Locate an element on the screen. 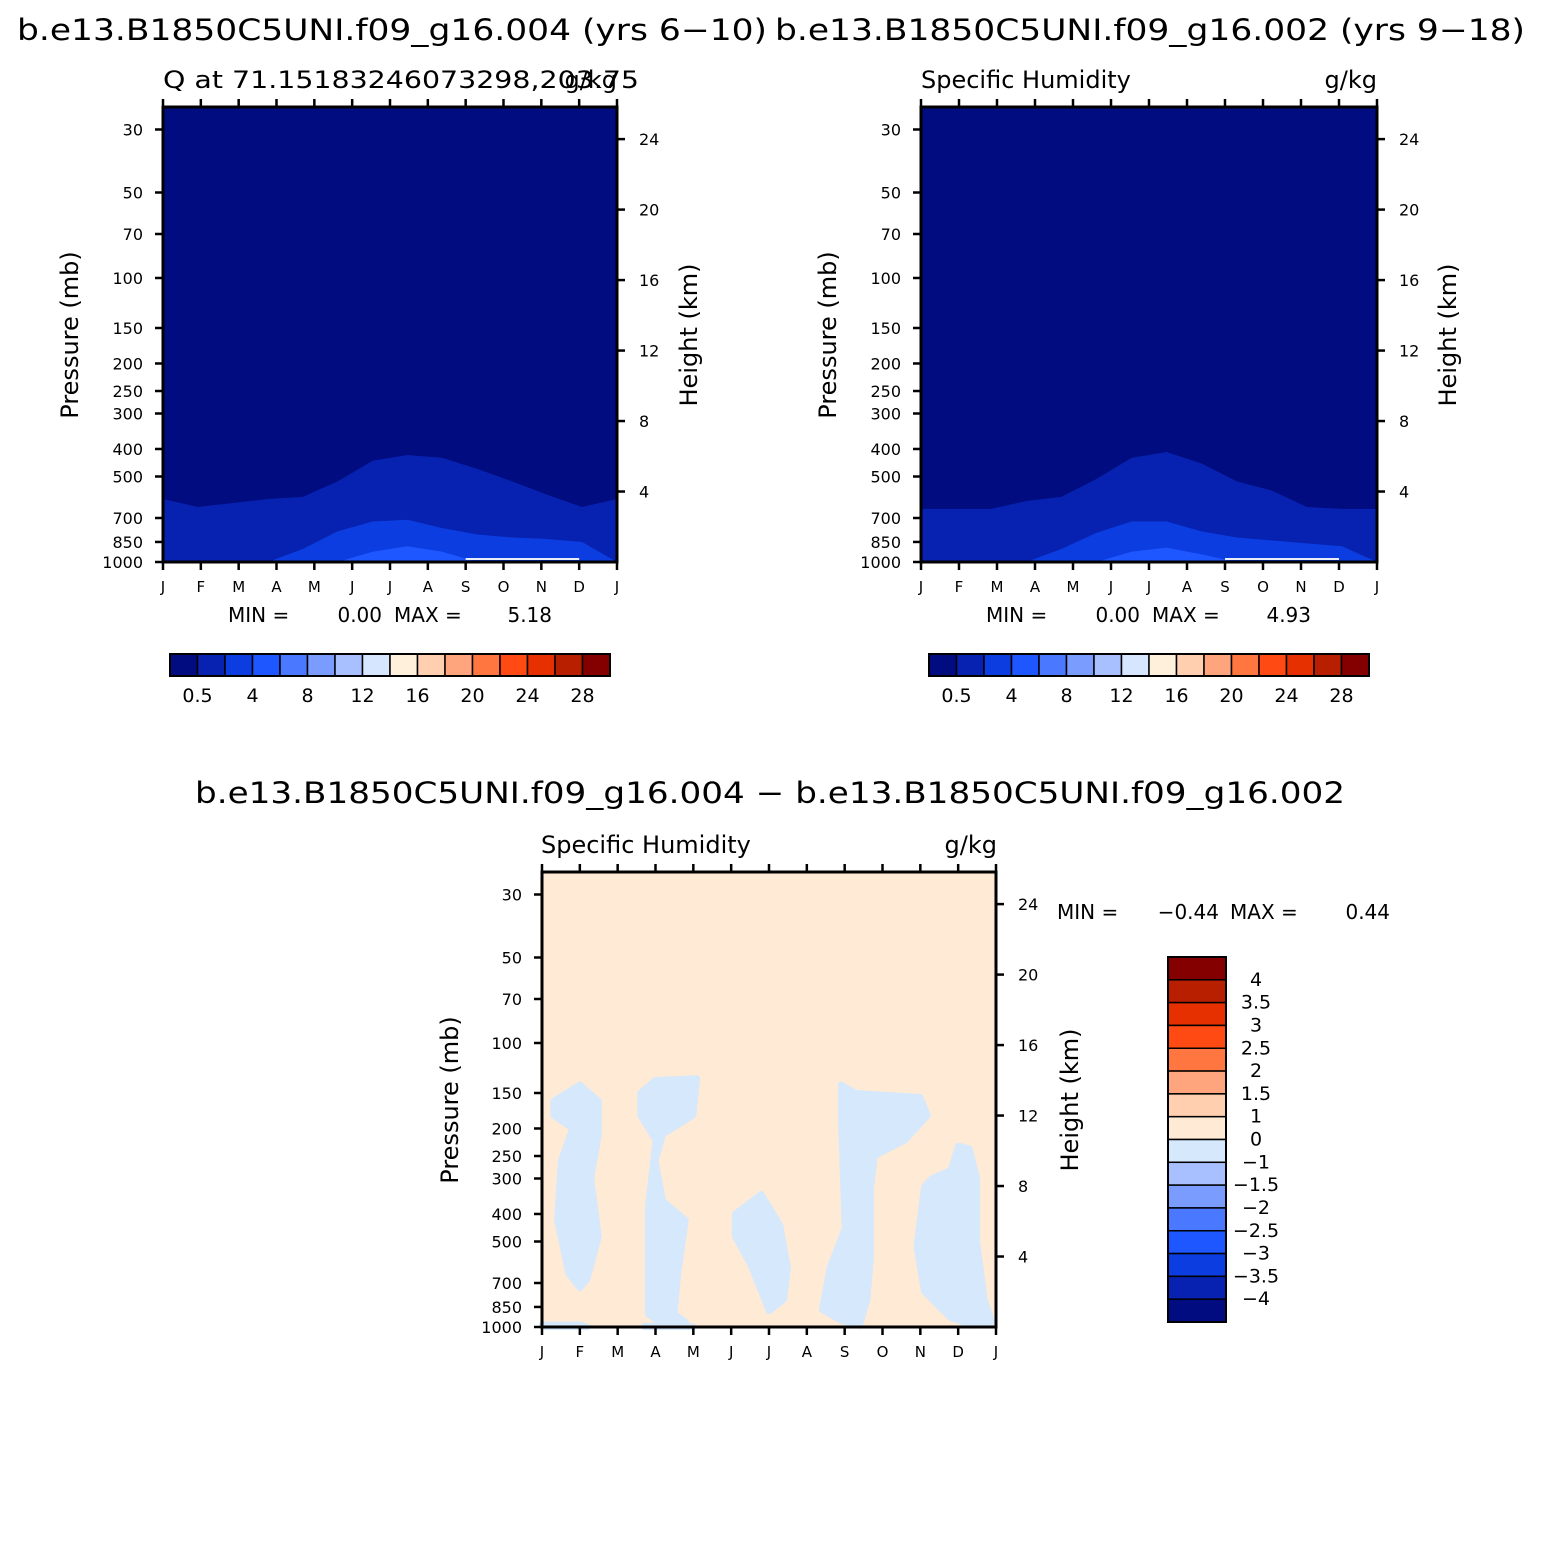 The image size is (1541, 1541). y-tick-label: 700 is located at coordinates (127, 518).